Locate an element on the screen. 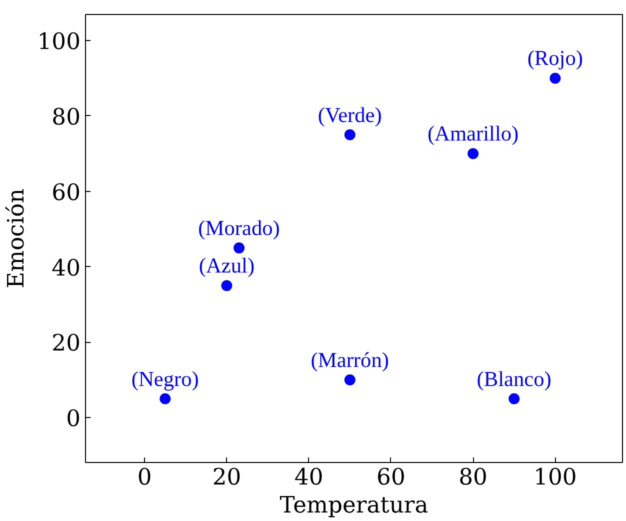 The height and width of the screenshot is (521, 626). x-tick-label: 80 is located at coordinates (473, 477).